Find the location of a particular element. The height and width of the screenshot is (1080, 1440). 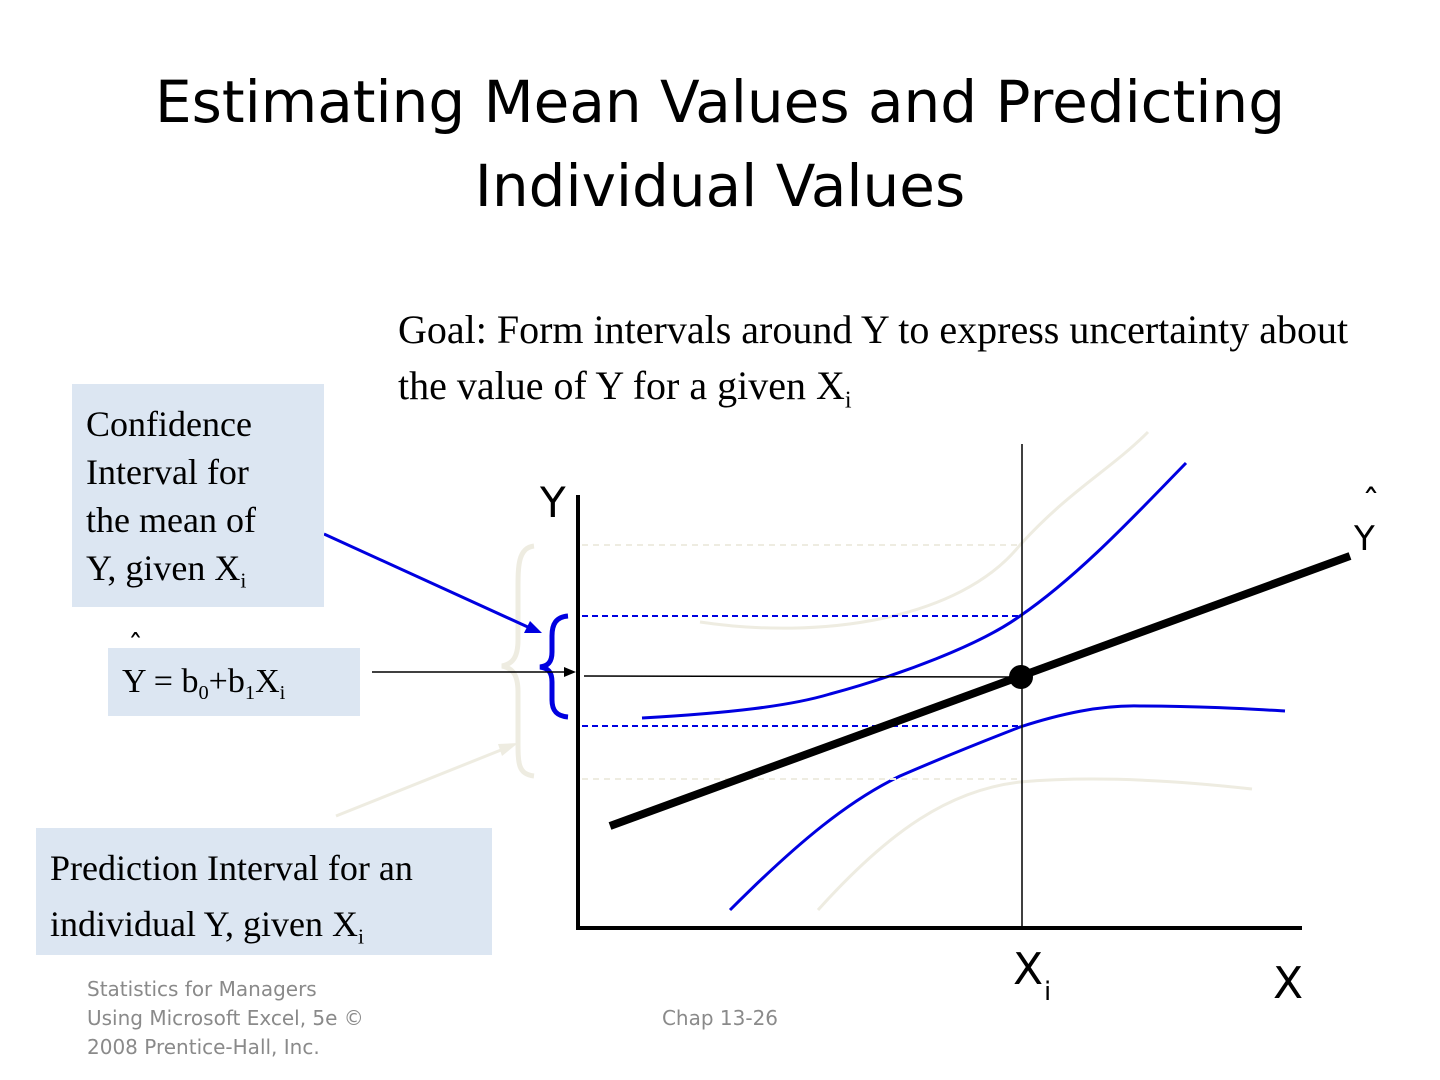

fitted-point is located at coordinates (1021, 677).